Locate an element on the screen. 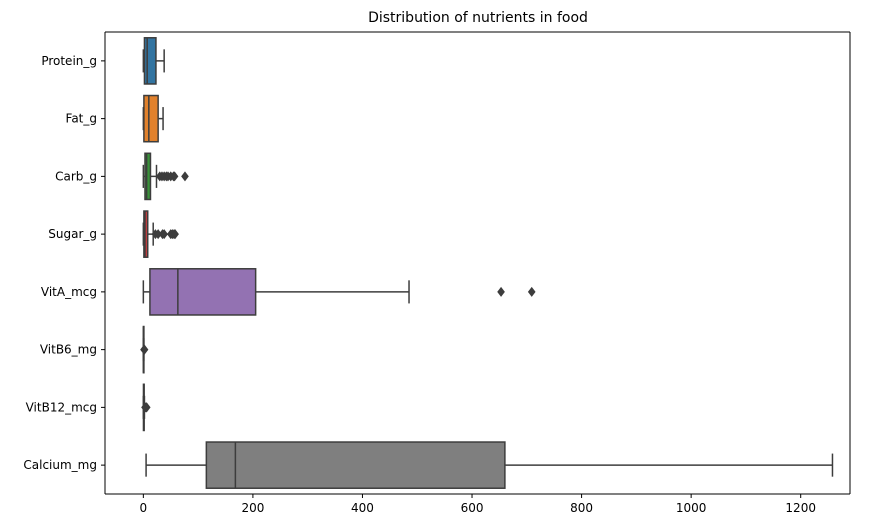 Image resolution: width=890 pixels, height=526 pixels. box-sugar-g is located at coordinates (146, 234).